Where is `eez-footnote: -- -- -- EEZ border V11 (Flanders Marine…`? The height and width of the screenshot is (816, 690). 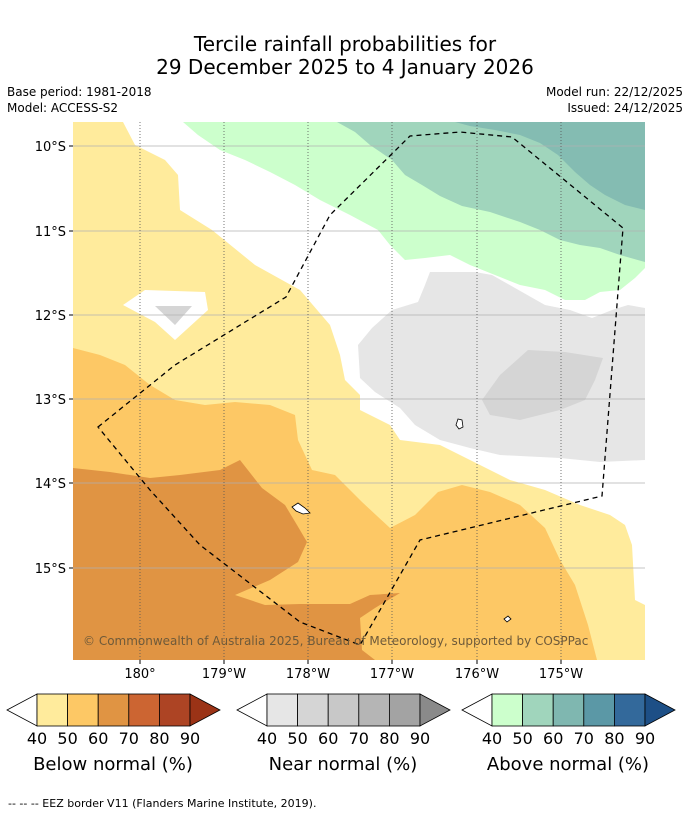
eez-footnote: -- -- -- EEZ border V11 (Flanders Marine… is located at coordinates (162, 803).